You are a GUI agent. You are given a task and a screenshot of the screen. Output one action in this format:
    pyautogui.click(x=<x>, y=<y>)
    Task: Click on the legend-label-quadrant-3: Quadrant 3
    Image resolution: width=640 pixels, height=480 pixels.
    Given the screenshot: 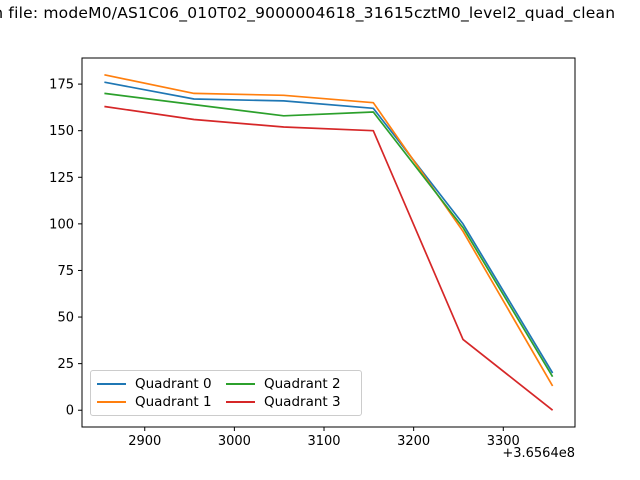 What is the action you would take?
    pyautogui.click(x=302, y=402)
    